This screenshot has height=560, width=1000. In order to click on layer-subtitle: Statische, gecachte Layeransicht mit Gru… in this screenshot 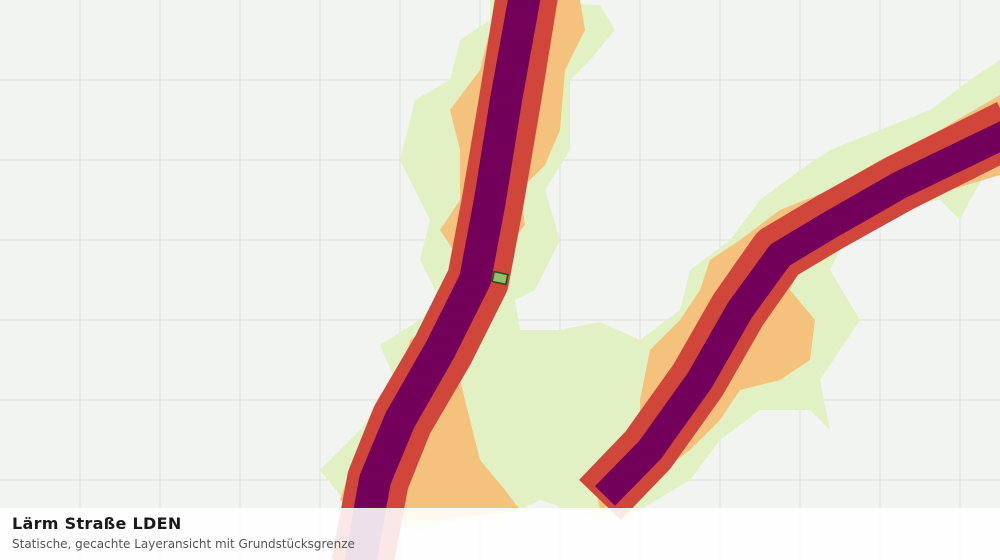, I will do `click(183, 544)`.